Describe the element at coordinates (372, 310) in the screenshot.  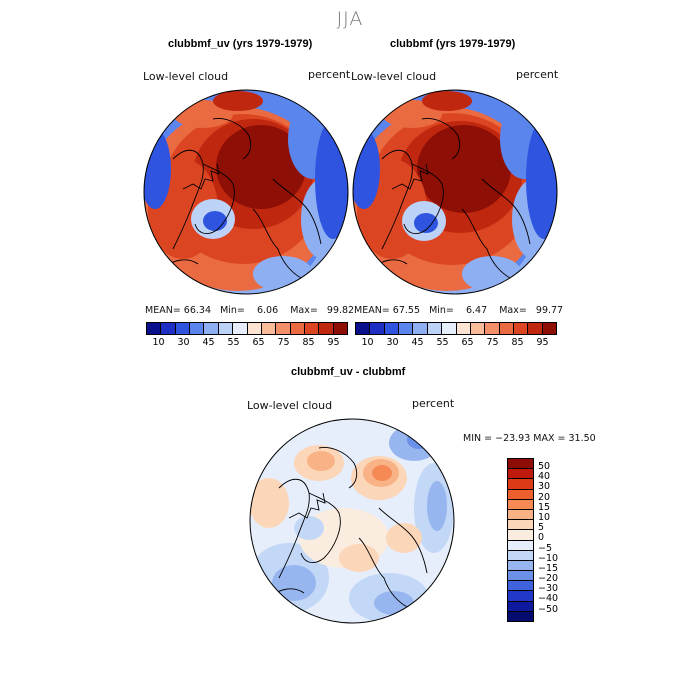
I see `panel2-mean-label: MEAN=` at that location.